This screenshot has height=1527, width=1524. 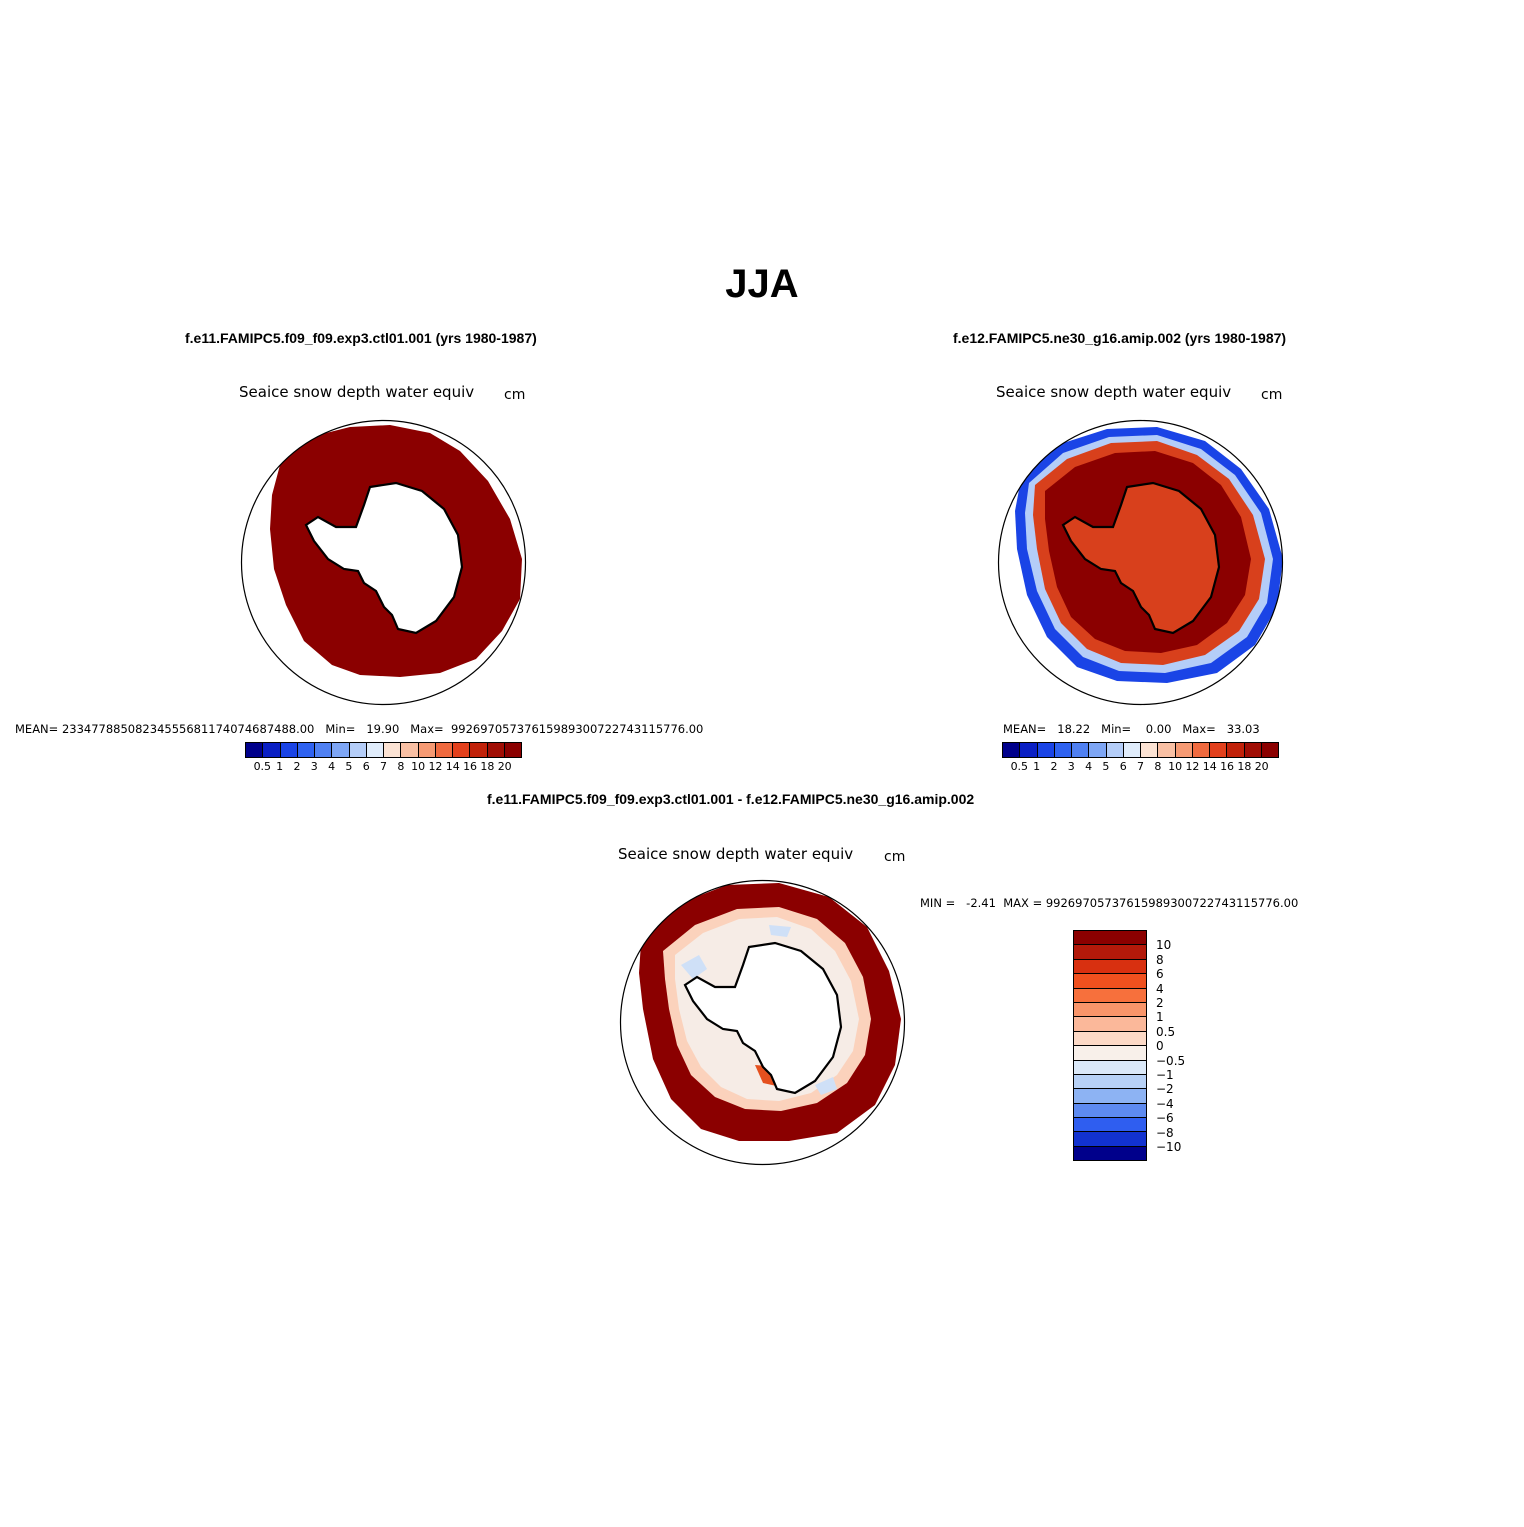 I want to click on panel3-colorbar, so click(x=1110, y=1046).